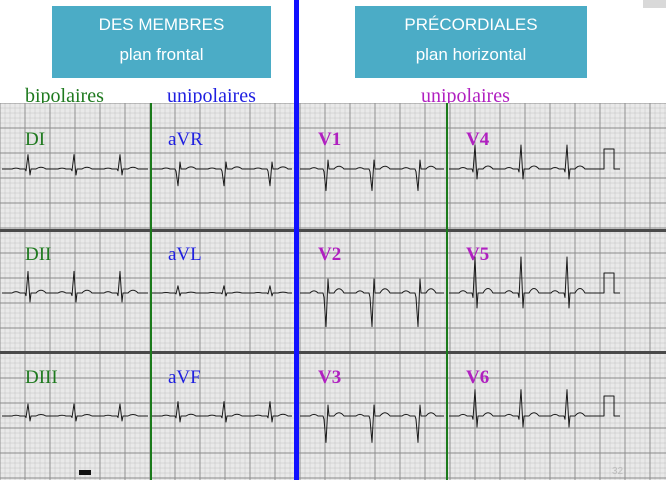 Image resolution: width=666 pixels, height=480 pixels. I want to click on precordial-leads-header: PRÉCORDIALES plan horizontal, so click(471, 42).